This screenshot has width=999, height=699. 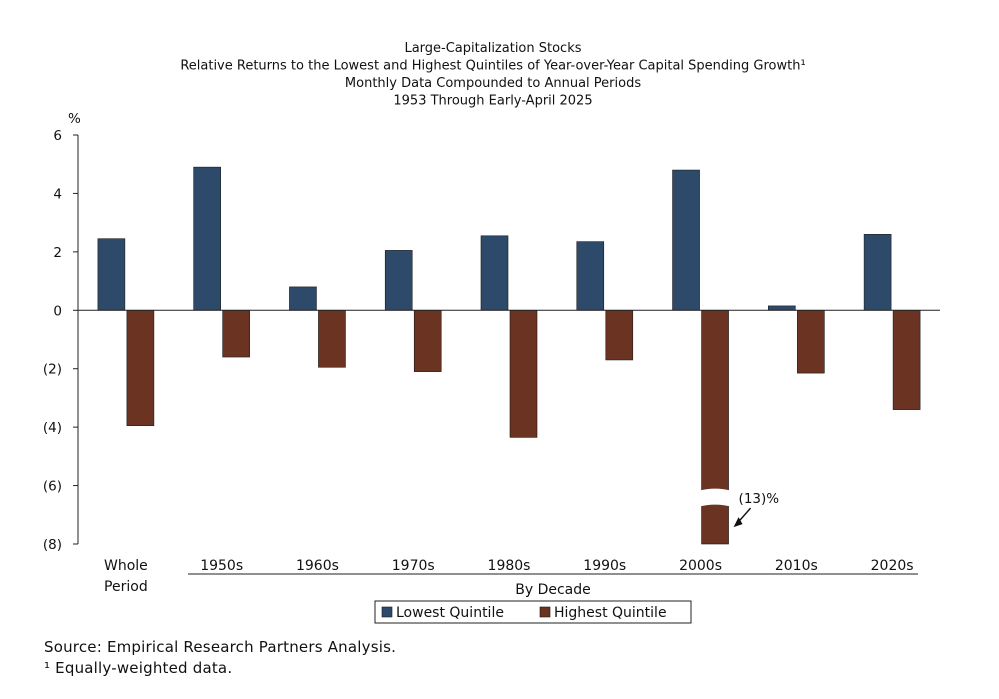 I want to click on decade-group-label: By Decade, so click(x=553, y=590).